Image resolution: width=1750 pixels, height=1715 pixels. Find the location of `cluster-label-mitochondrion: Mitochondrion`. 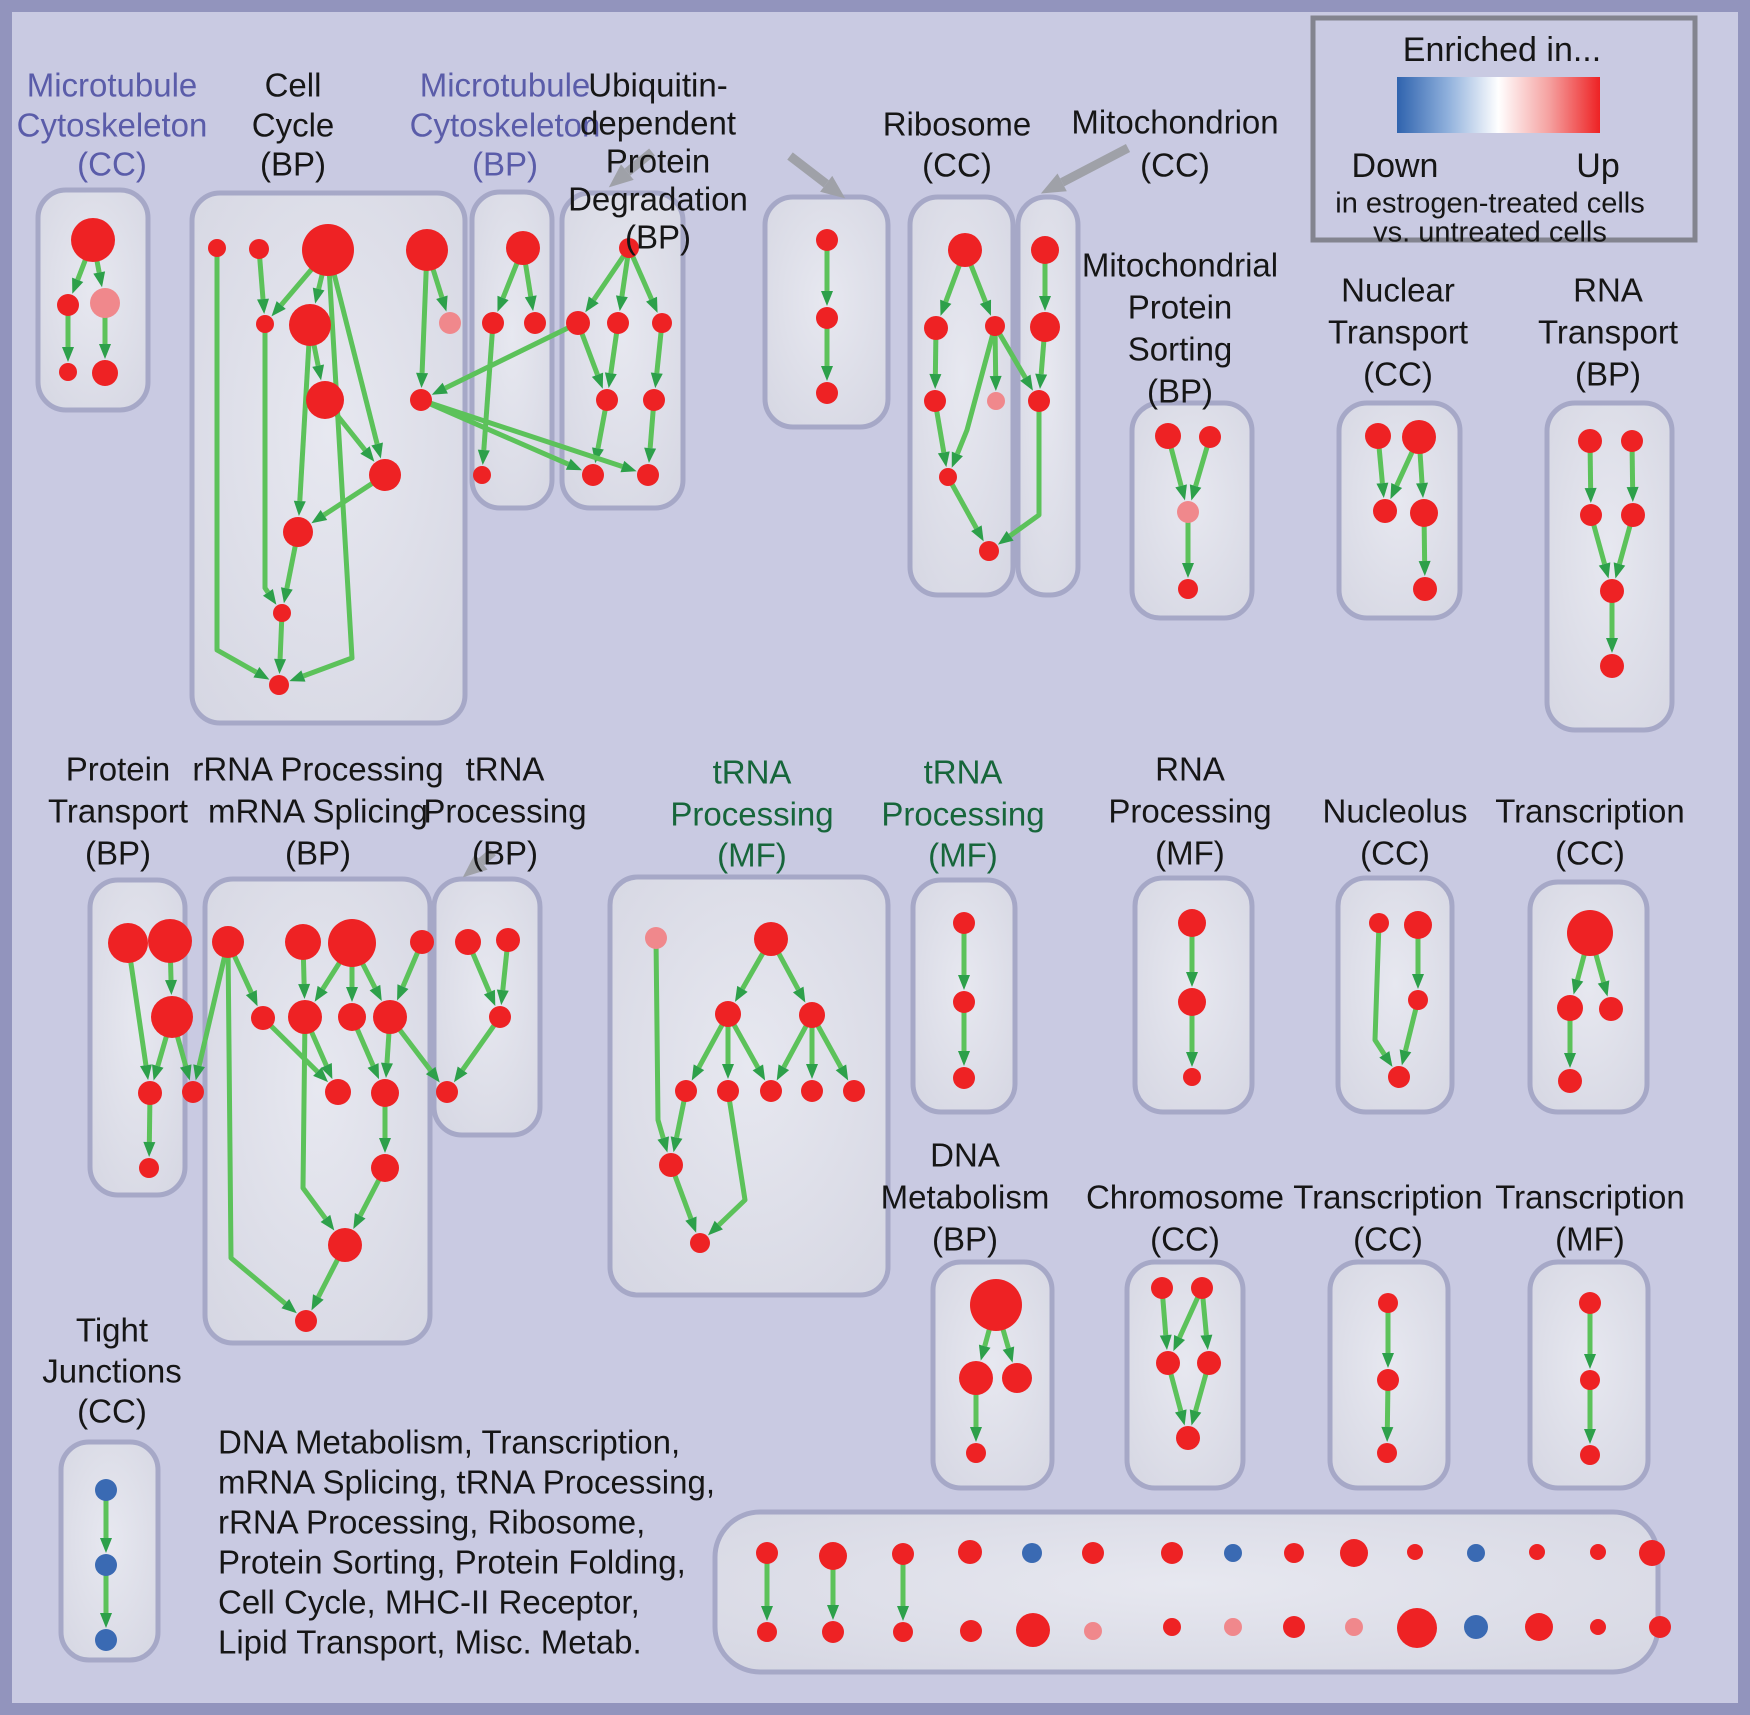

cluster-label-mitochondrion: Mitochondrion is located at coordinates (1174, 122).